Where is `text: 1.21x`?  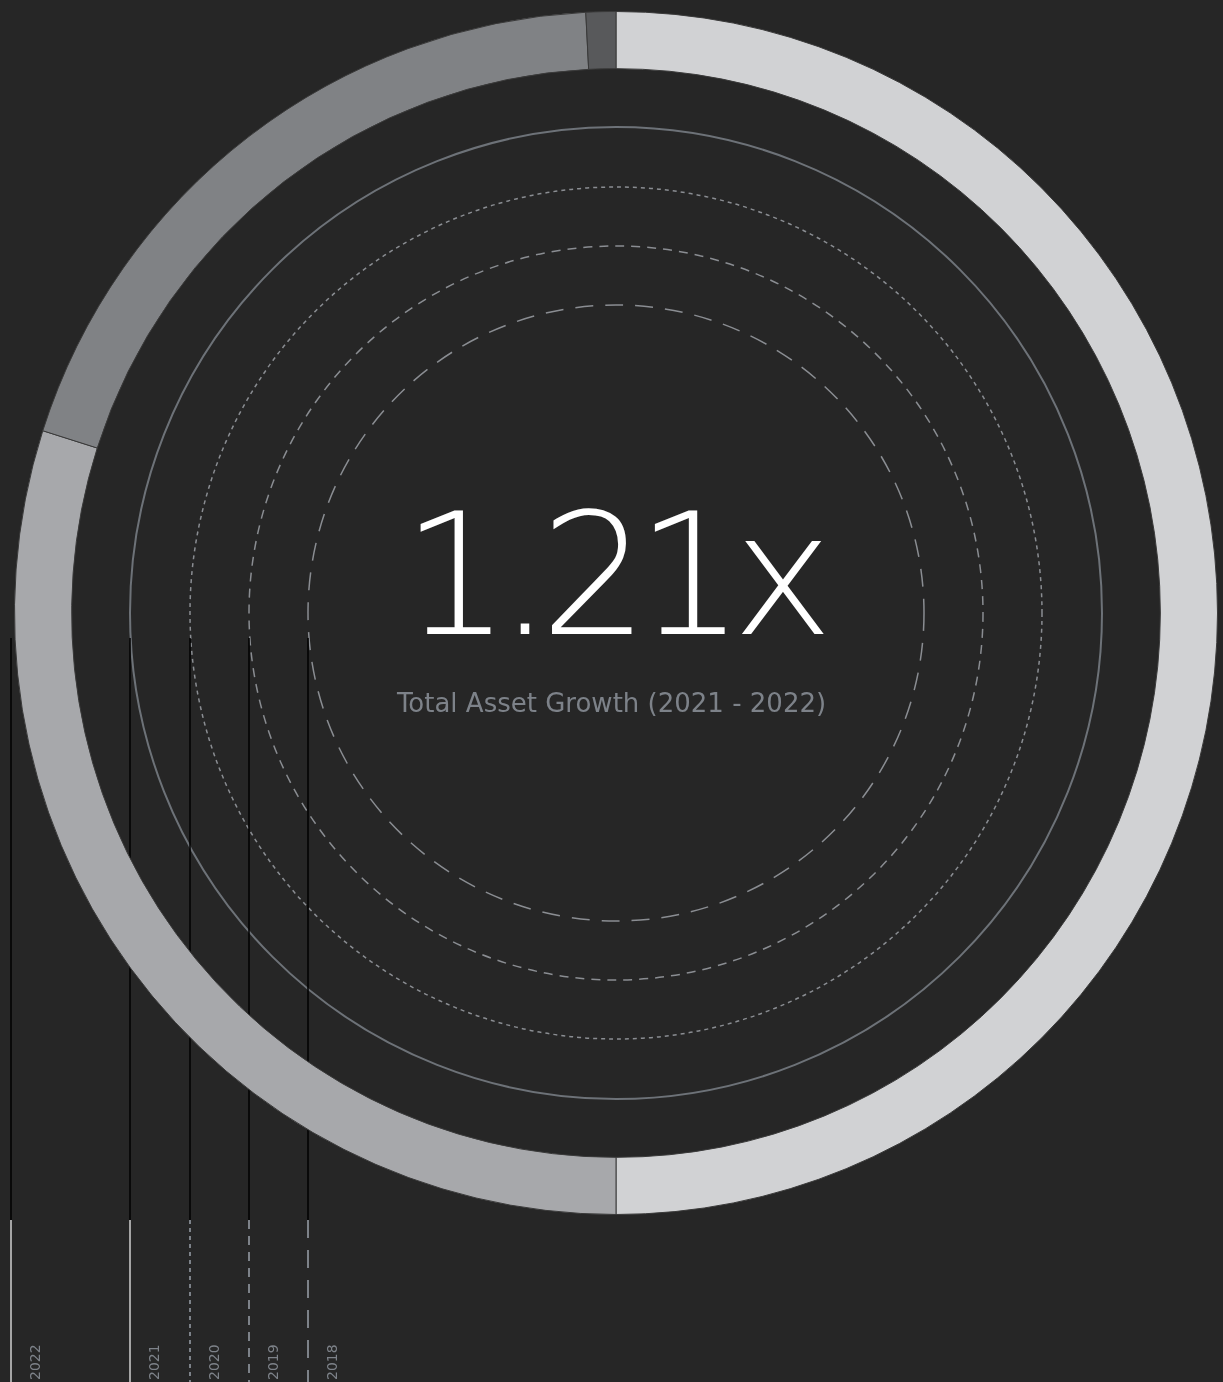
text: 1.21x is located at coordinates (611, 575).